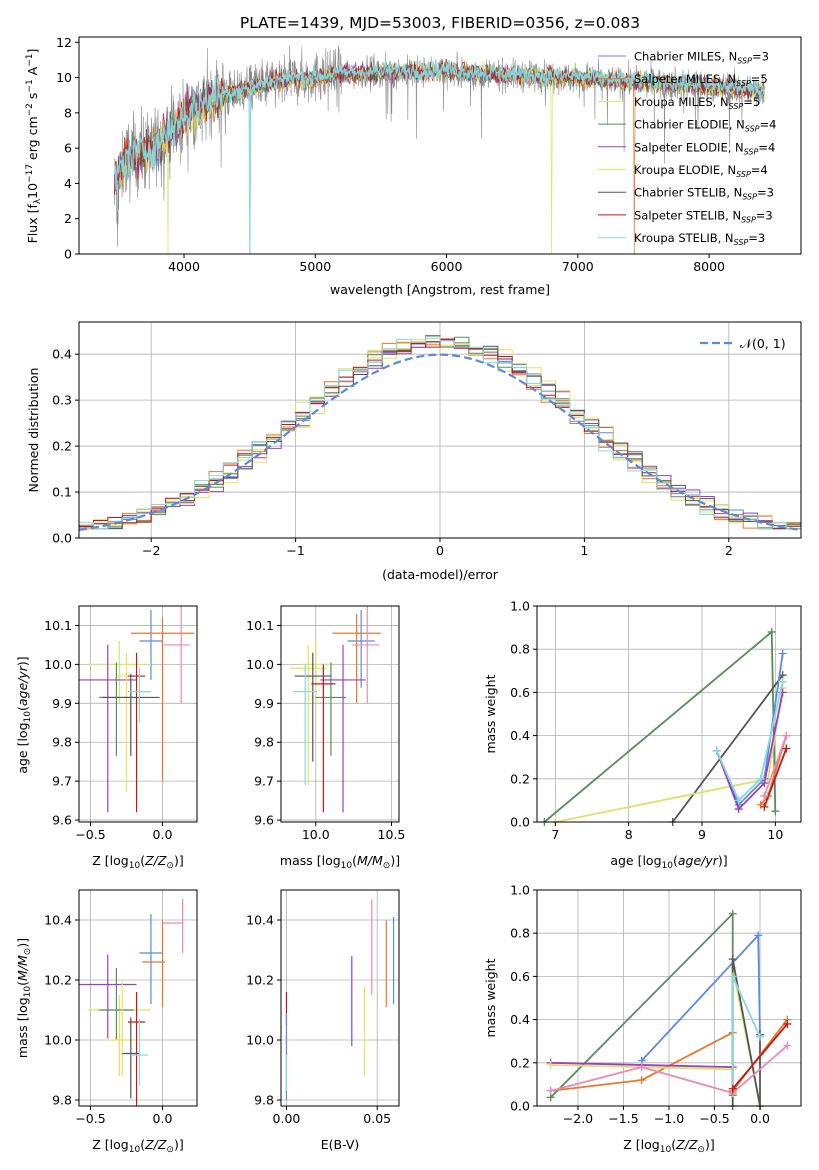  What do you see at coordinates (68, 148) in the screenshot?
I see `y-tick-label: 6` at bounding box center [68, 148].